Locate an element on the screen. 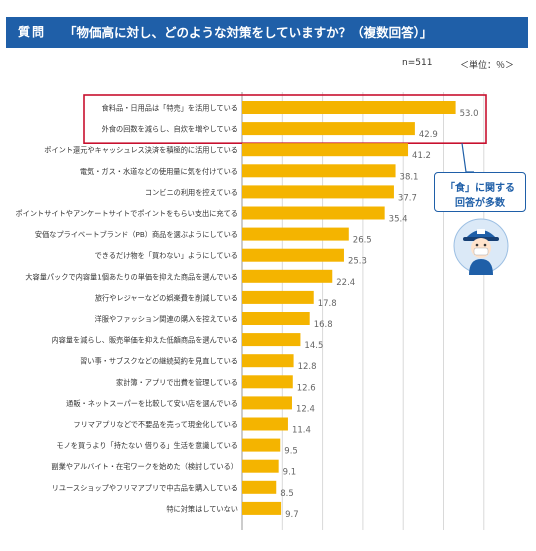  category-label: 電気・ガス・水道などの使用量に気を付けている is located at coordinates (159, 171).